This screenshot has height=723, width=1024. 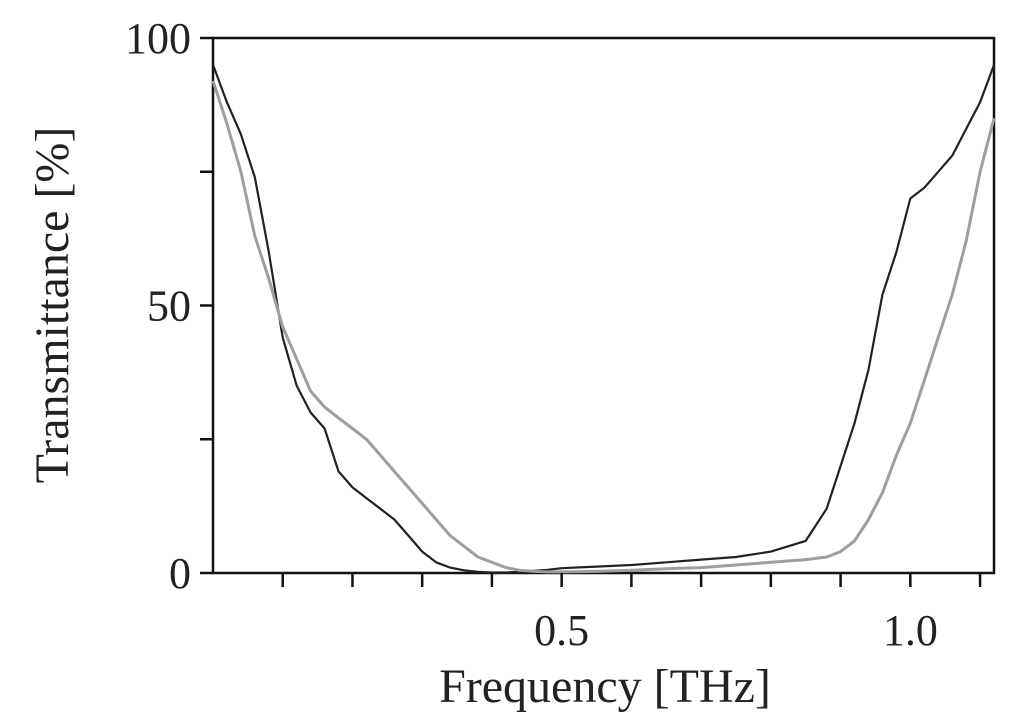 What do you see at coordinates (52, 305) in the screenshot?
I see `y-axis-label: Transmittance [%]` at bounding box center [52, 305].